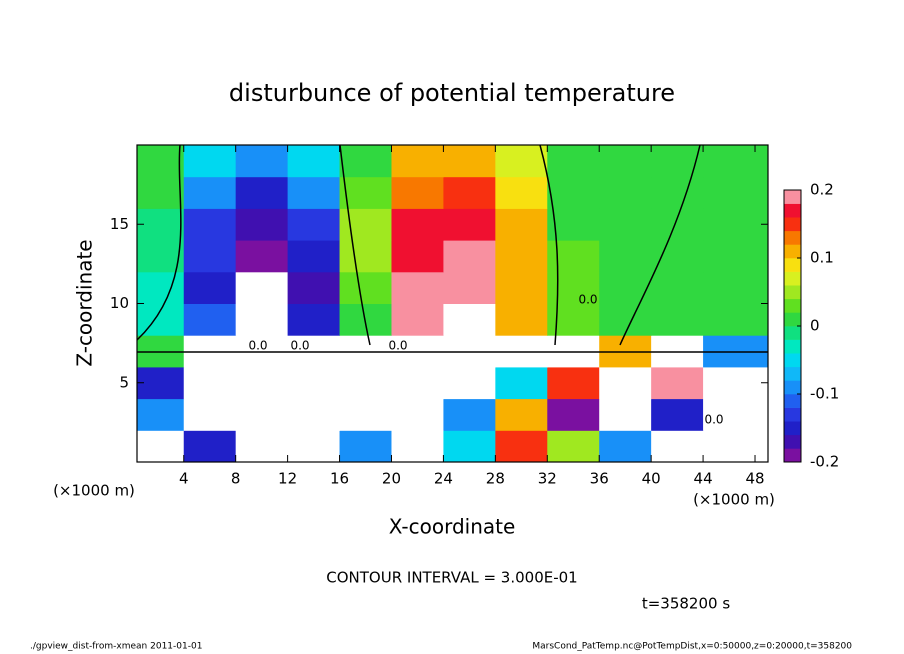  I want to click on x-tick-label: 44, so click(703, 479).